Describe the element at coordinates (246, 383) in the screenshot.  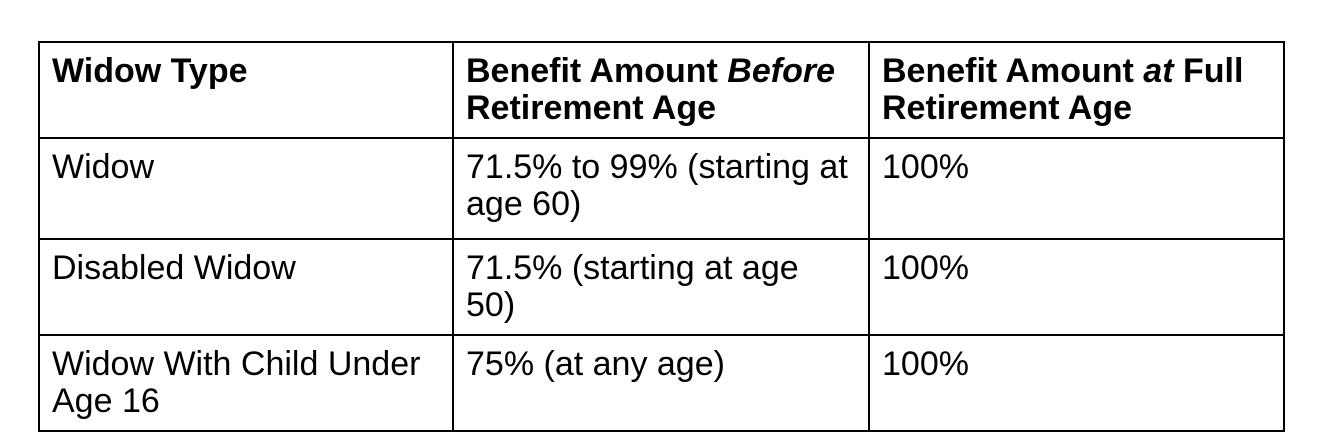
I see `cell-widow-type: Widow With Child Under Age 16` at that location.